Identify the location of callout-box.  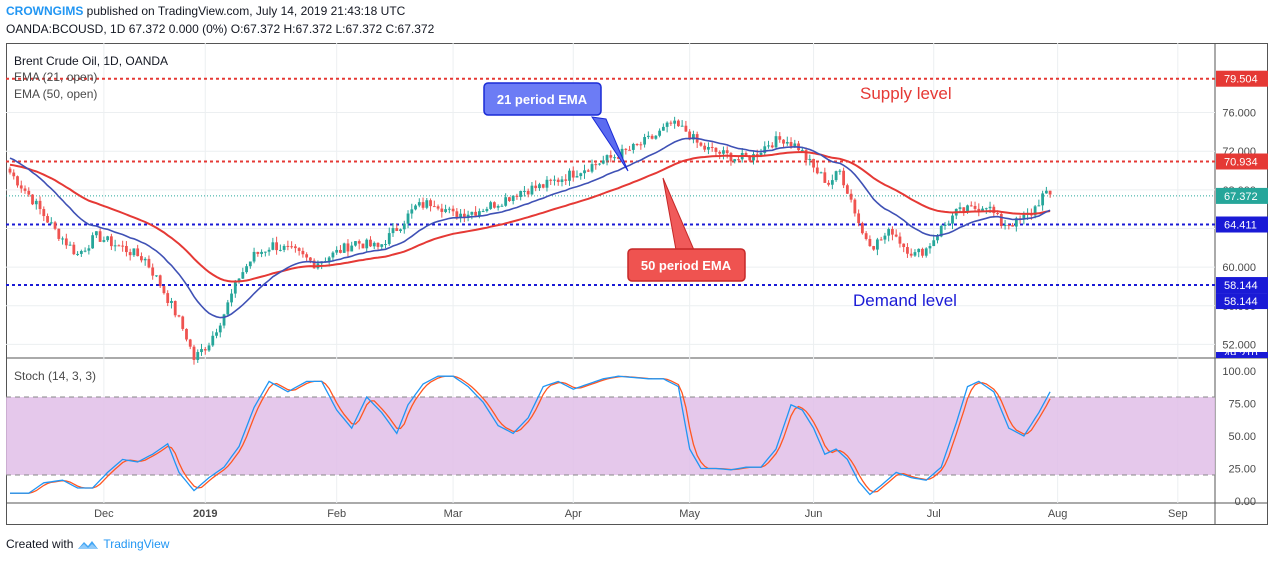
(542, 99).